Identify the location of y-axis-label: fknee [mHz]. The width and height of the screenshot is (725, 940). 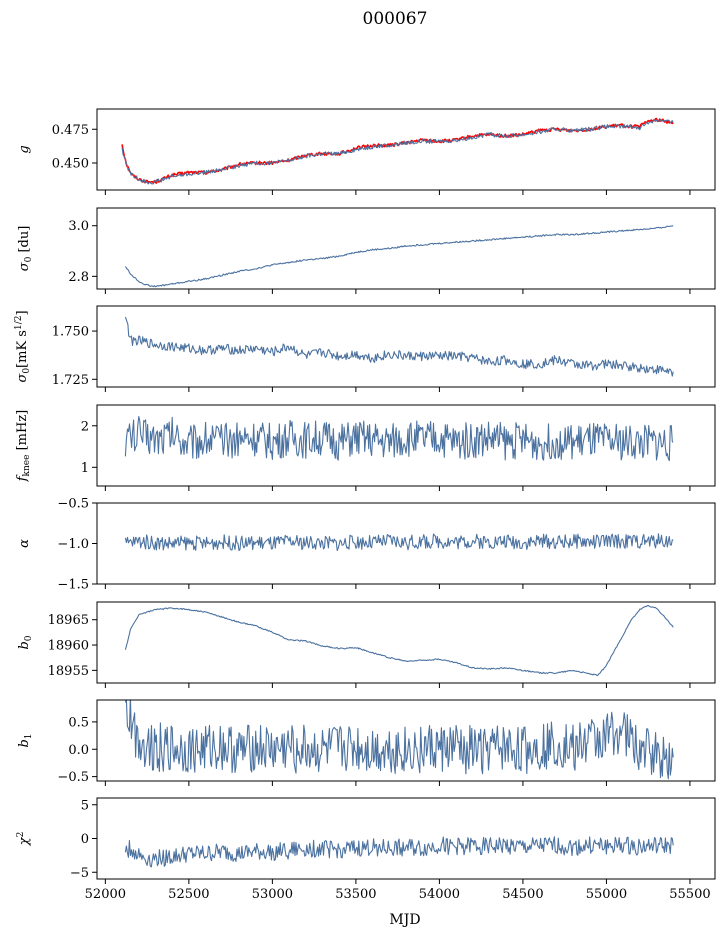
(23, 446).